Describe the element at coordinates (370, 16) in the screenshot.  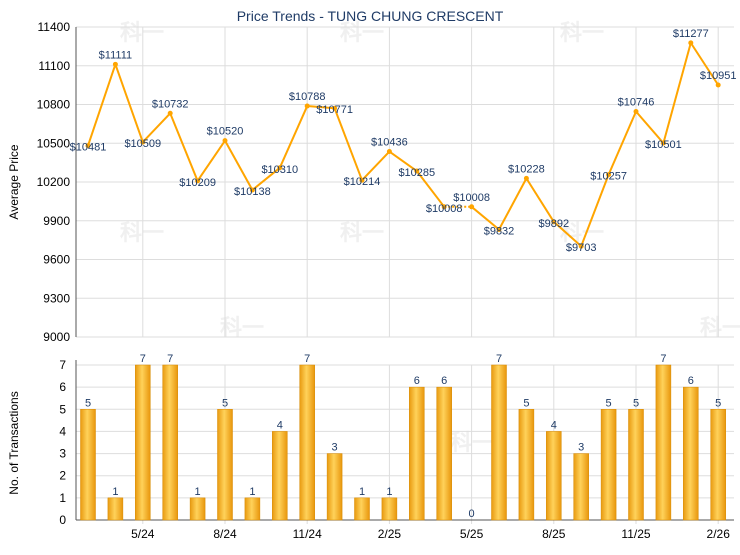
I see `chart-title: Price Trends - TUNG CHUNG CRESCENT` at that location.